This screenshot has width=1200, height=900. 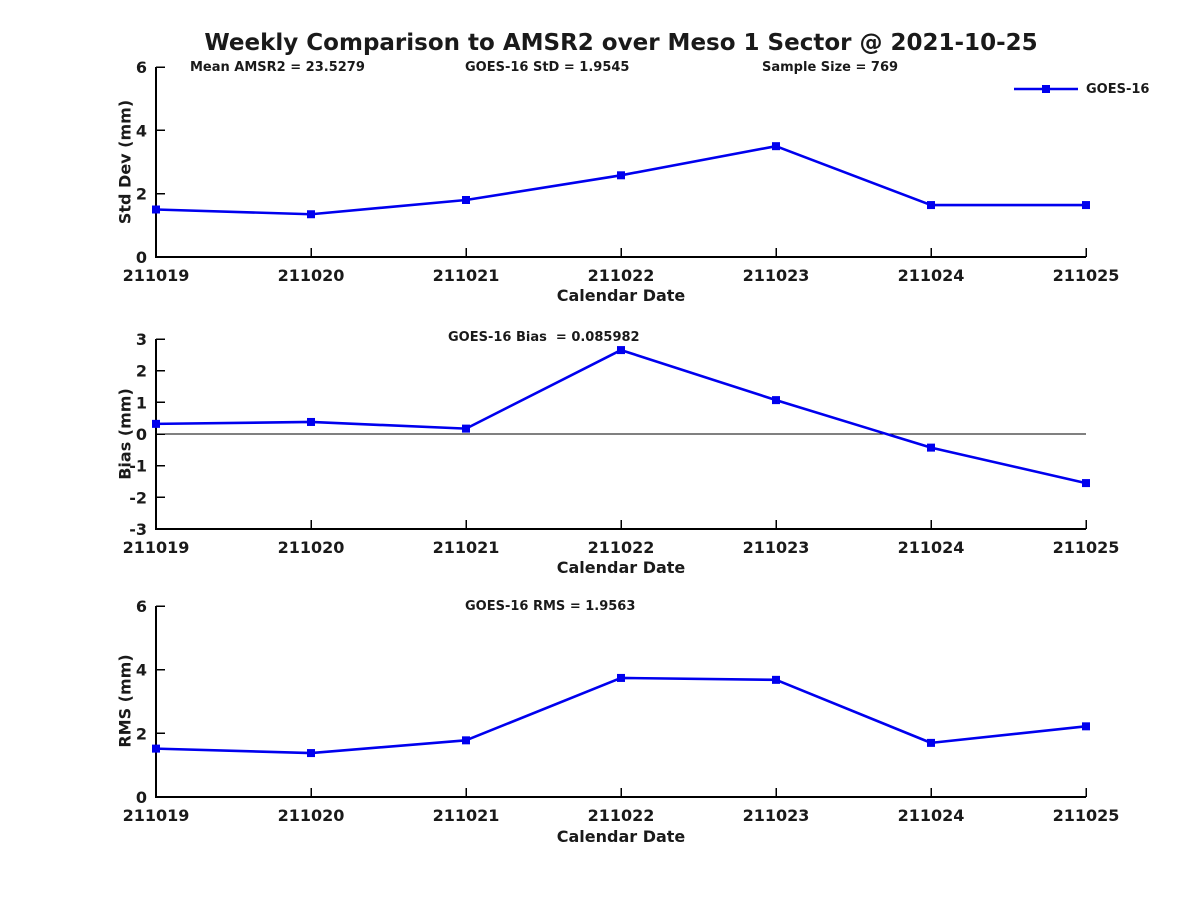 I want to click on annotation-goes-bias: GOES-16 Bias = 0.085982, so click(x=544, y=337).